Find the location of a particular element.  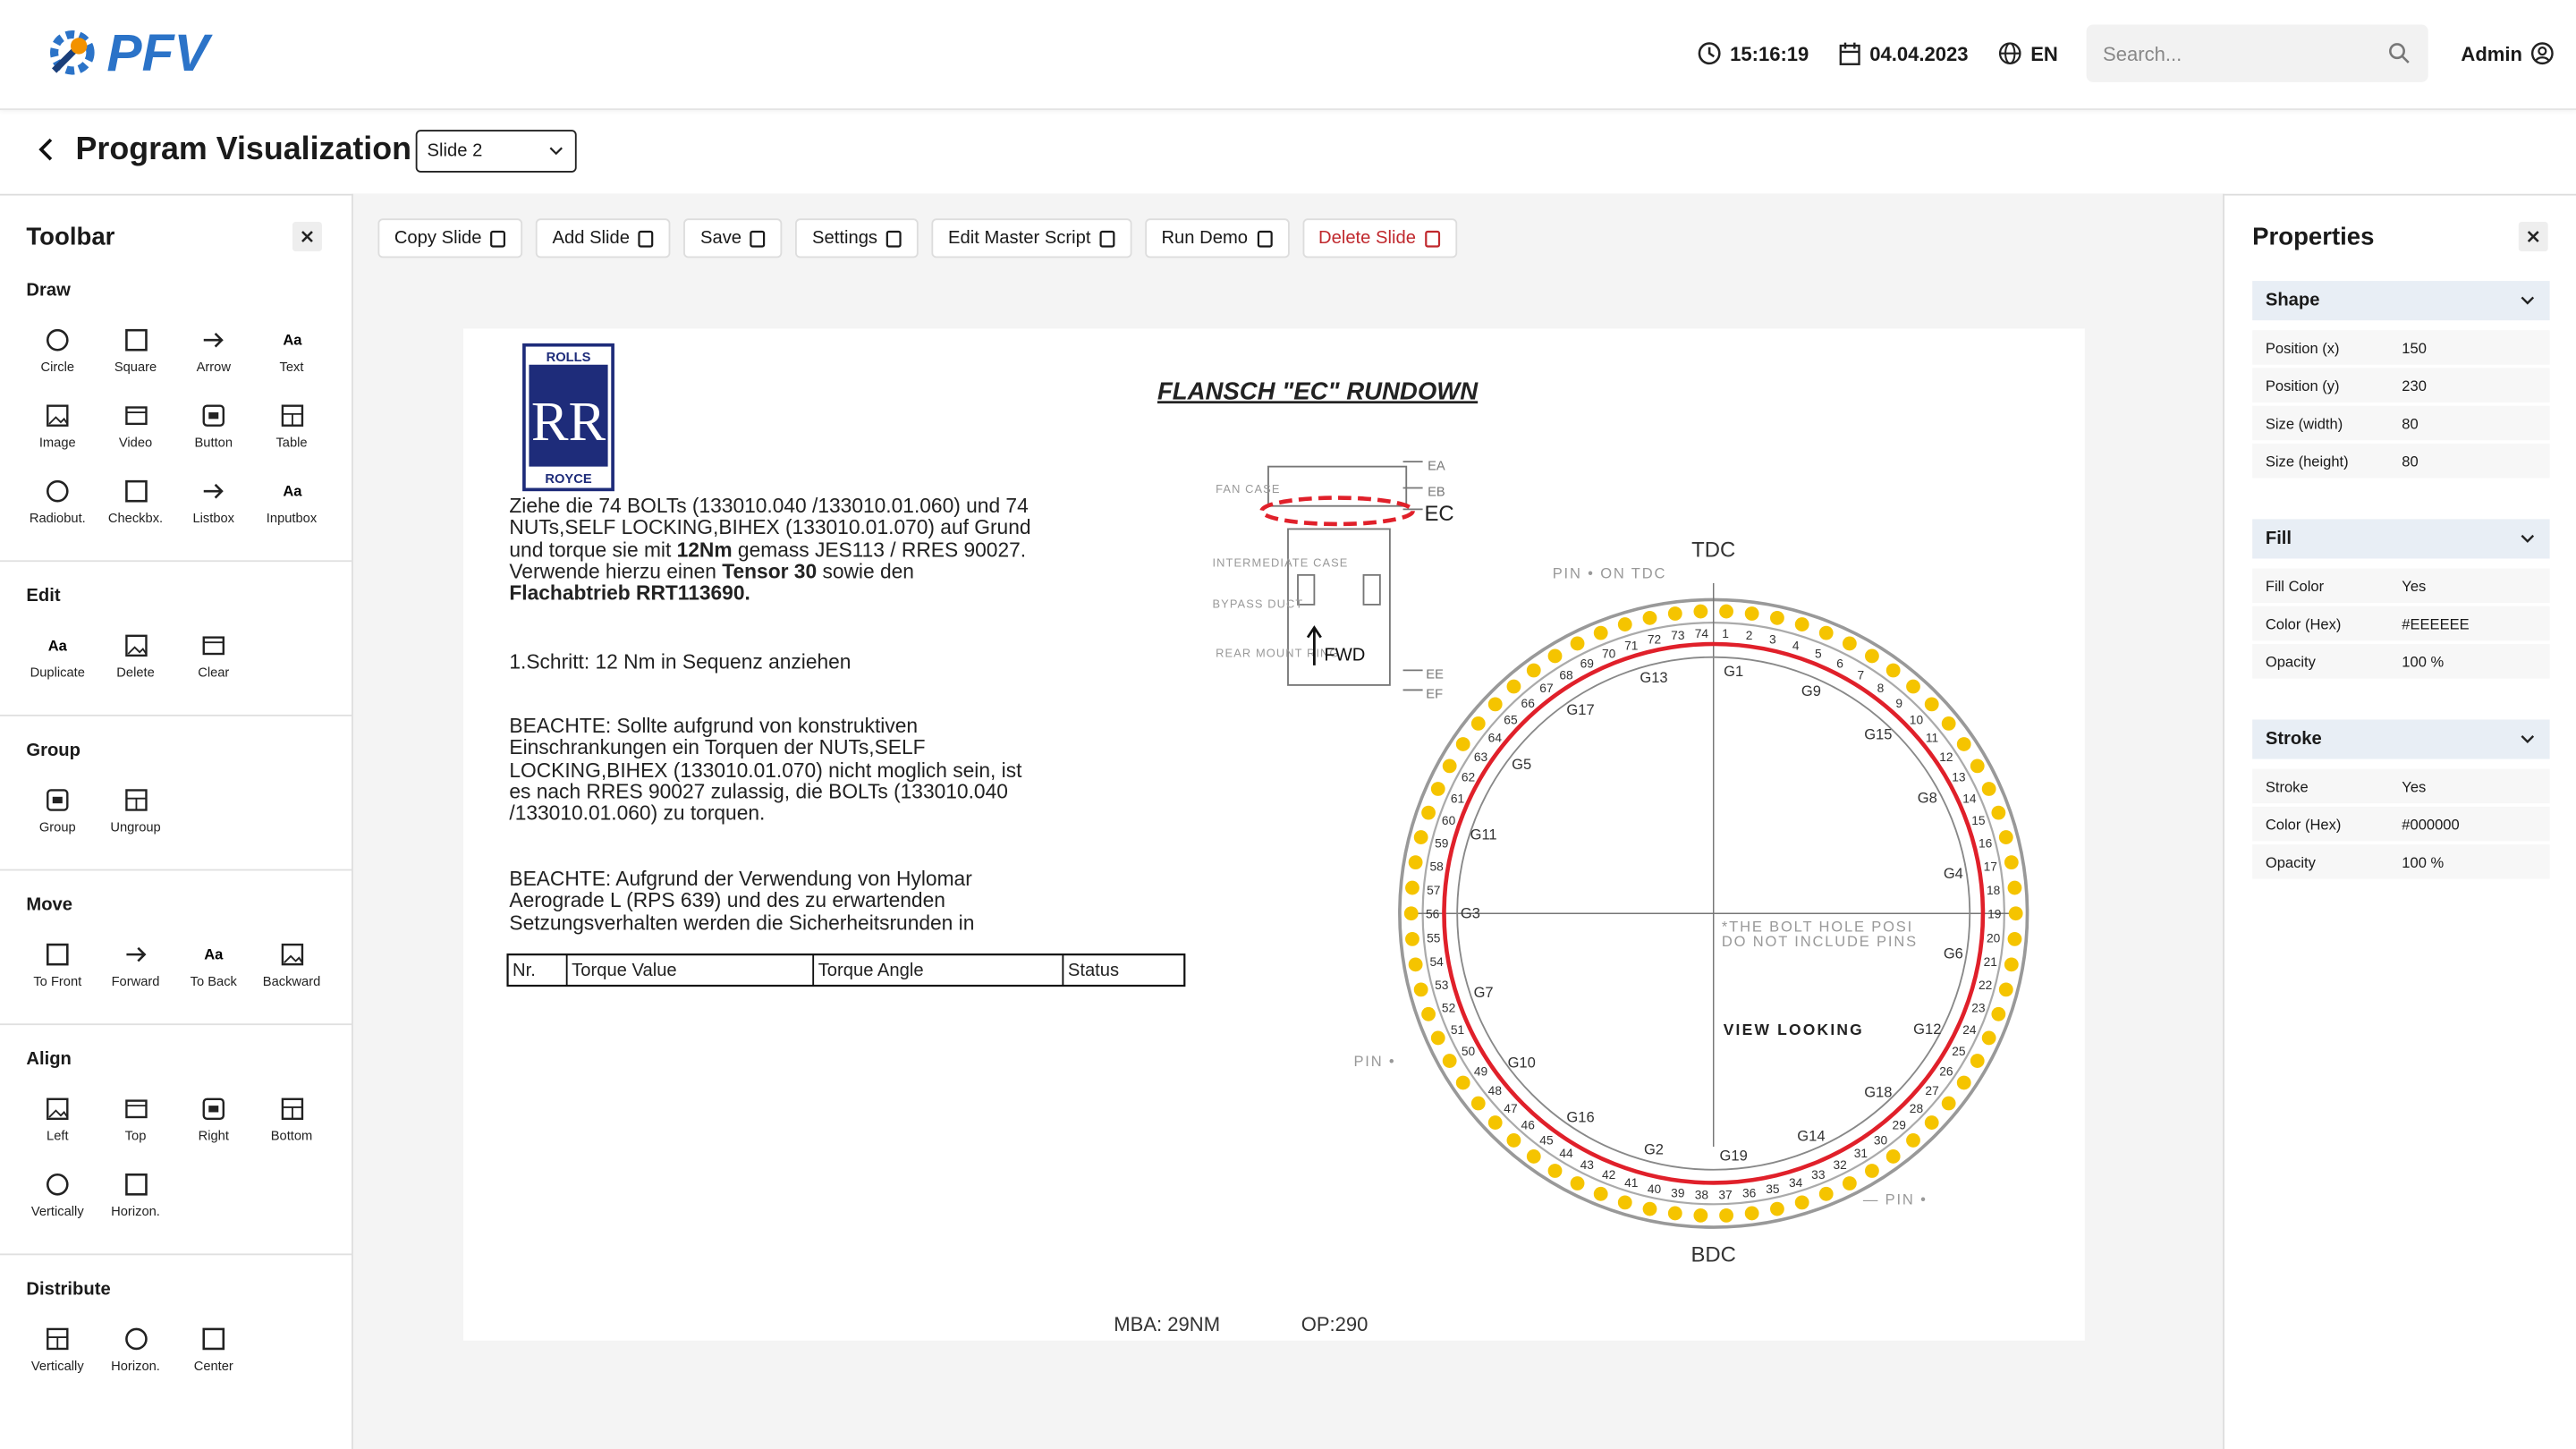

tool-button: Aa Duplicate is located at coordinates (57, 655).